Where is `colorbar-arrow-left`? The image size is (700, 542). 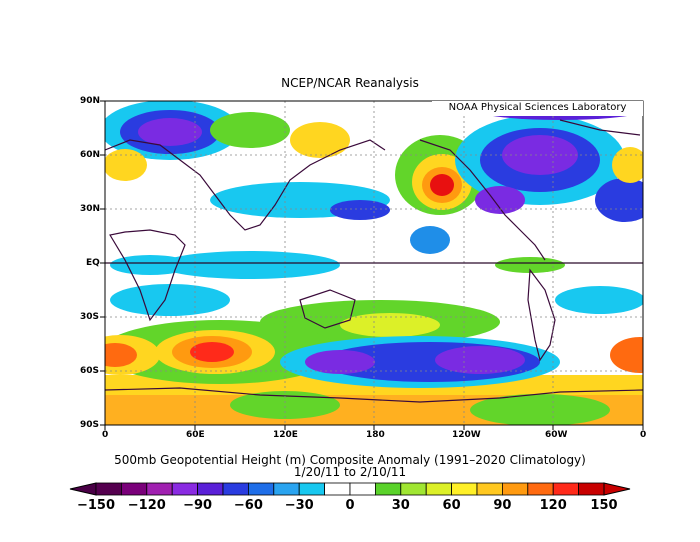 colorbar-arrow-left is located at coordinates (83, 489).